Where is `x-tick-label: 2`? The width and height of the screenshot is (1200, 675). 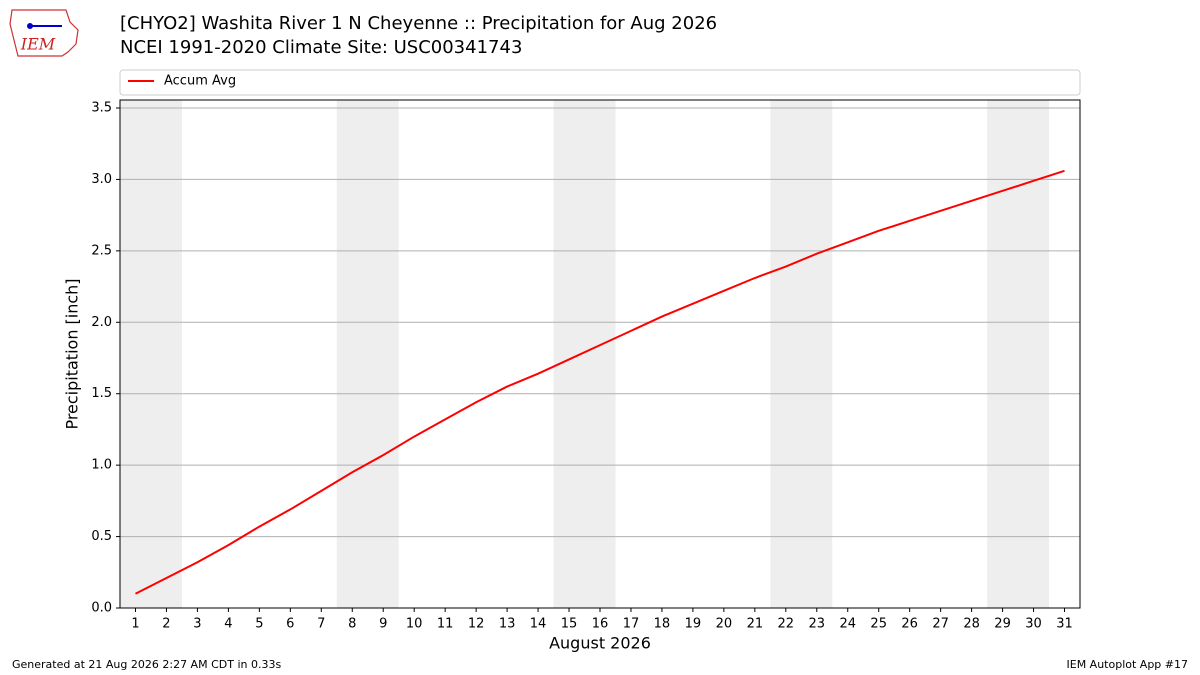 x-tick-label: 2 is located at coordinates (166, 624).